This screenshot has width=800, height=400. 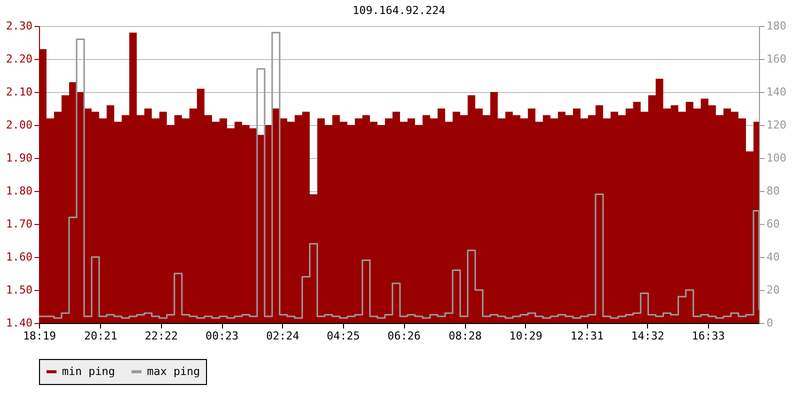 What do you see at coordinates (39, 336) in the screenshot?
I see `x-tick-label: 18:19` at bounding box center [39, 336].